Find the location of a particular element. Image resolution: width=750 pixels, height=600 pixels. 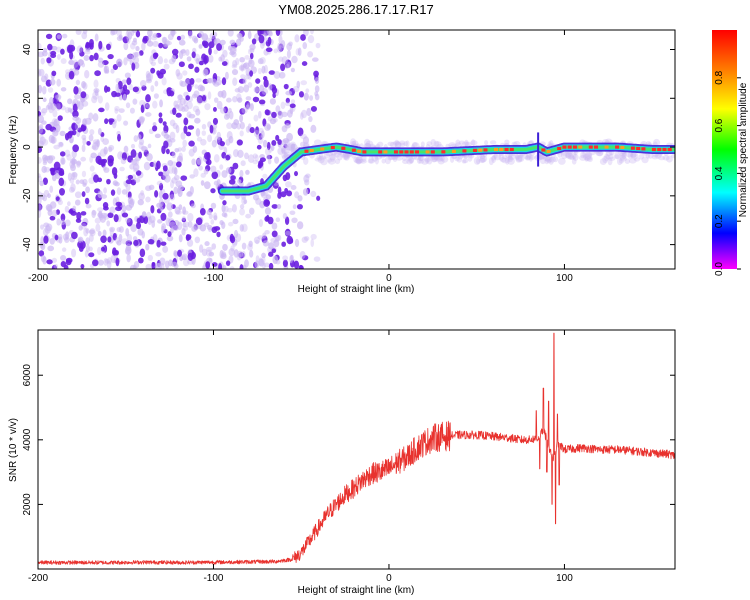

spectrogram-xlabel: Height of straight line (km) is located at coordinates (356, 289).